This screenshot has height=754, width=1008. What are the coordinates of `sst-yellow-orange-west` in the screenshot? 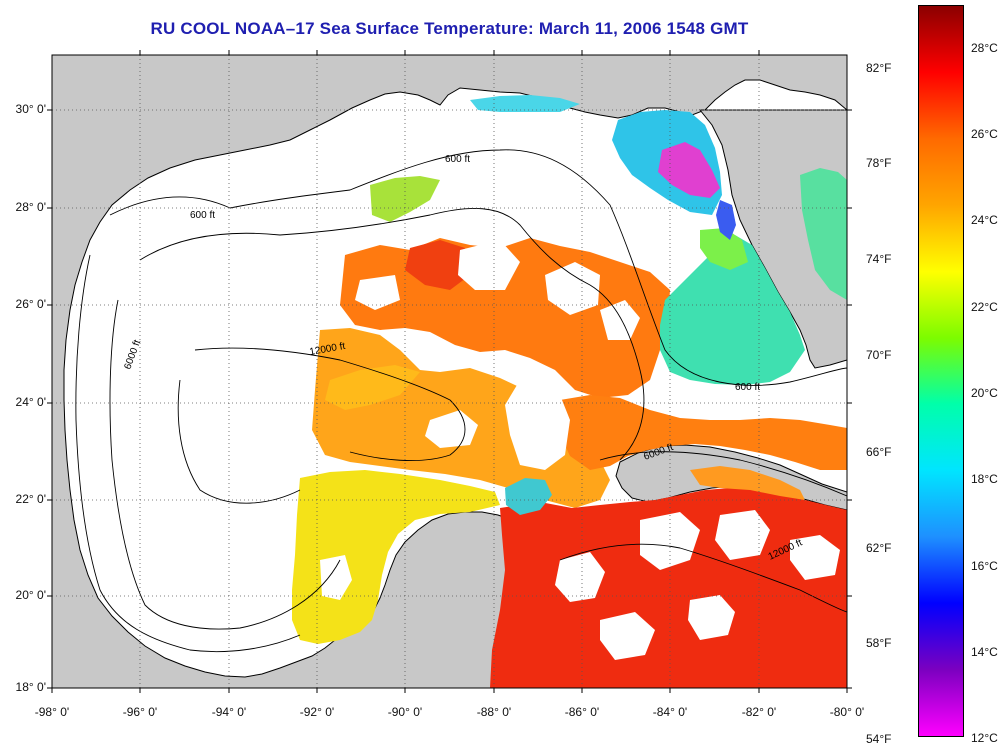 It's located at (372, 387).